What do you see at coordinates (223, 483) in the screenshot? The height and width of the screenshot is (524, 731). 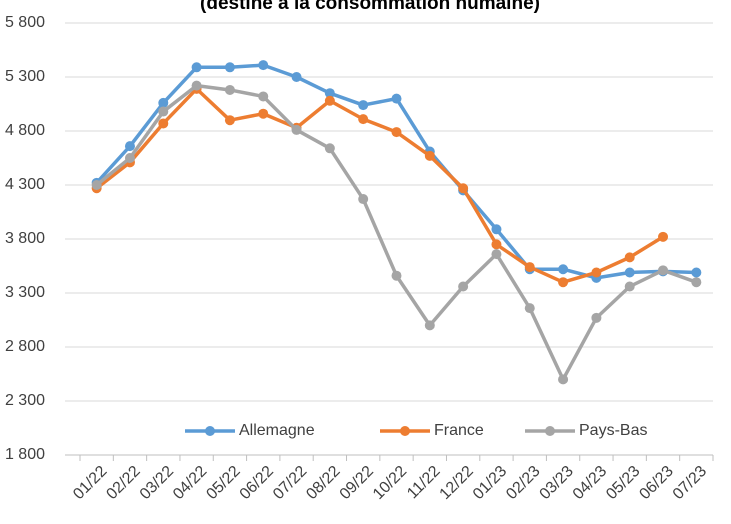 I see `x-tick-label: 05/22` at bounding box center [223, 483].